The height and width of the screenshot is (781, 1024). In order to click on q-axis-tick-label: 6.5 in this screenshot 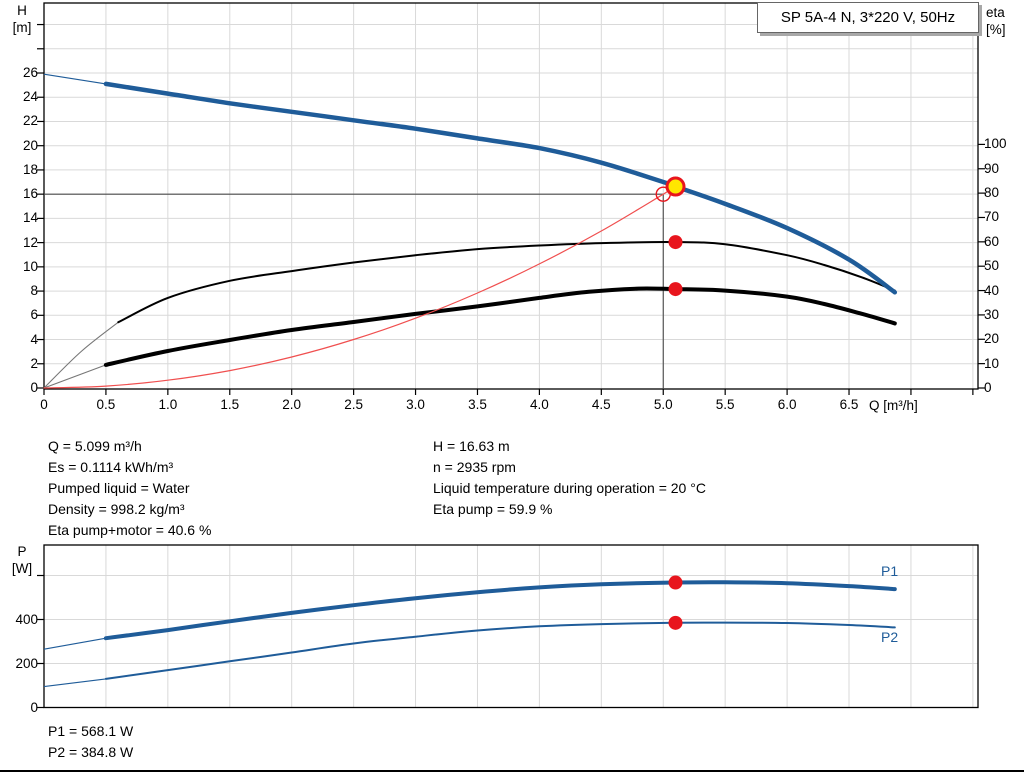, I will do `click(849, 404)`.